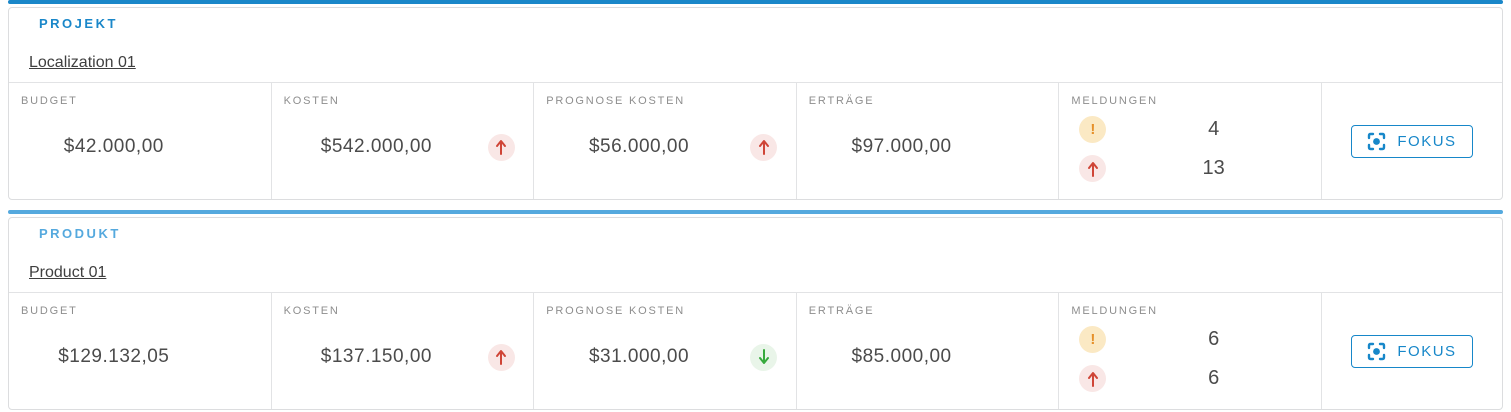 This screenshot has width=1511, height=412. What do you see at coordinates (68, 272) in the screenshot?
I see `product-title-link: Product 01` at bounding box center [68, 272].